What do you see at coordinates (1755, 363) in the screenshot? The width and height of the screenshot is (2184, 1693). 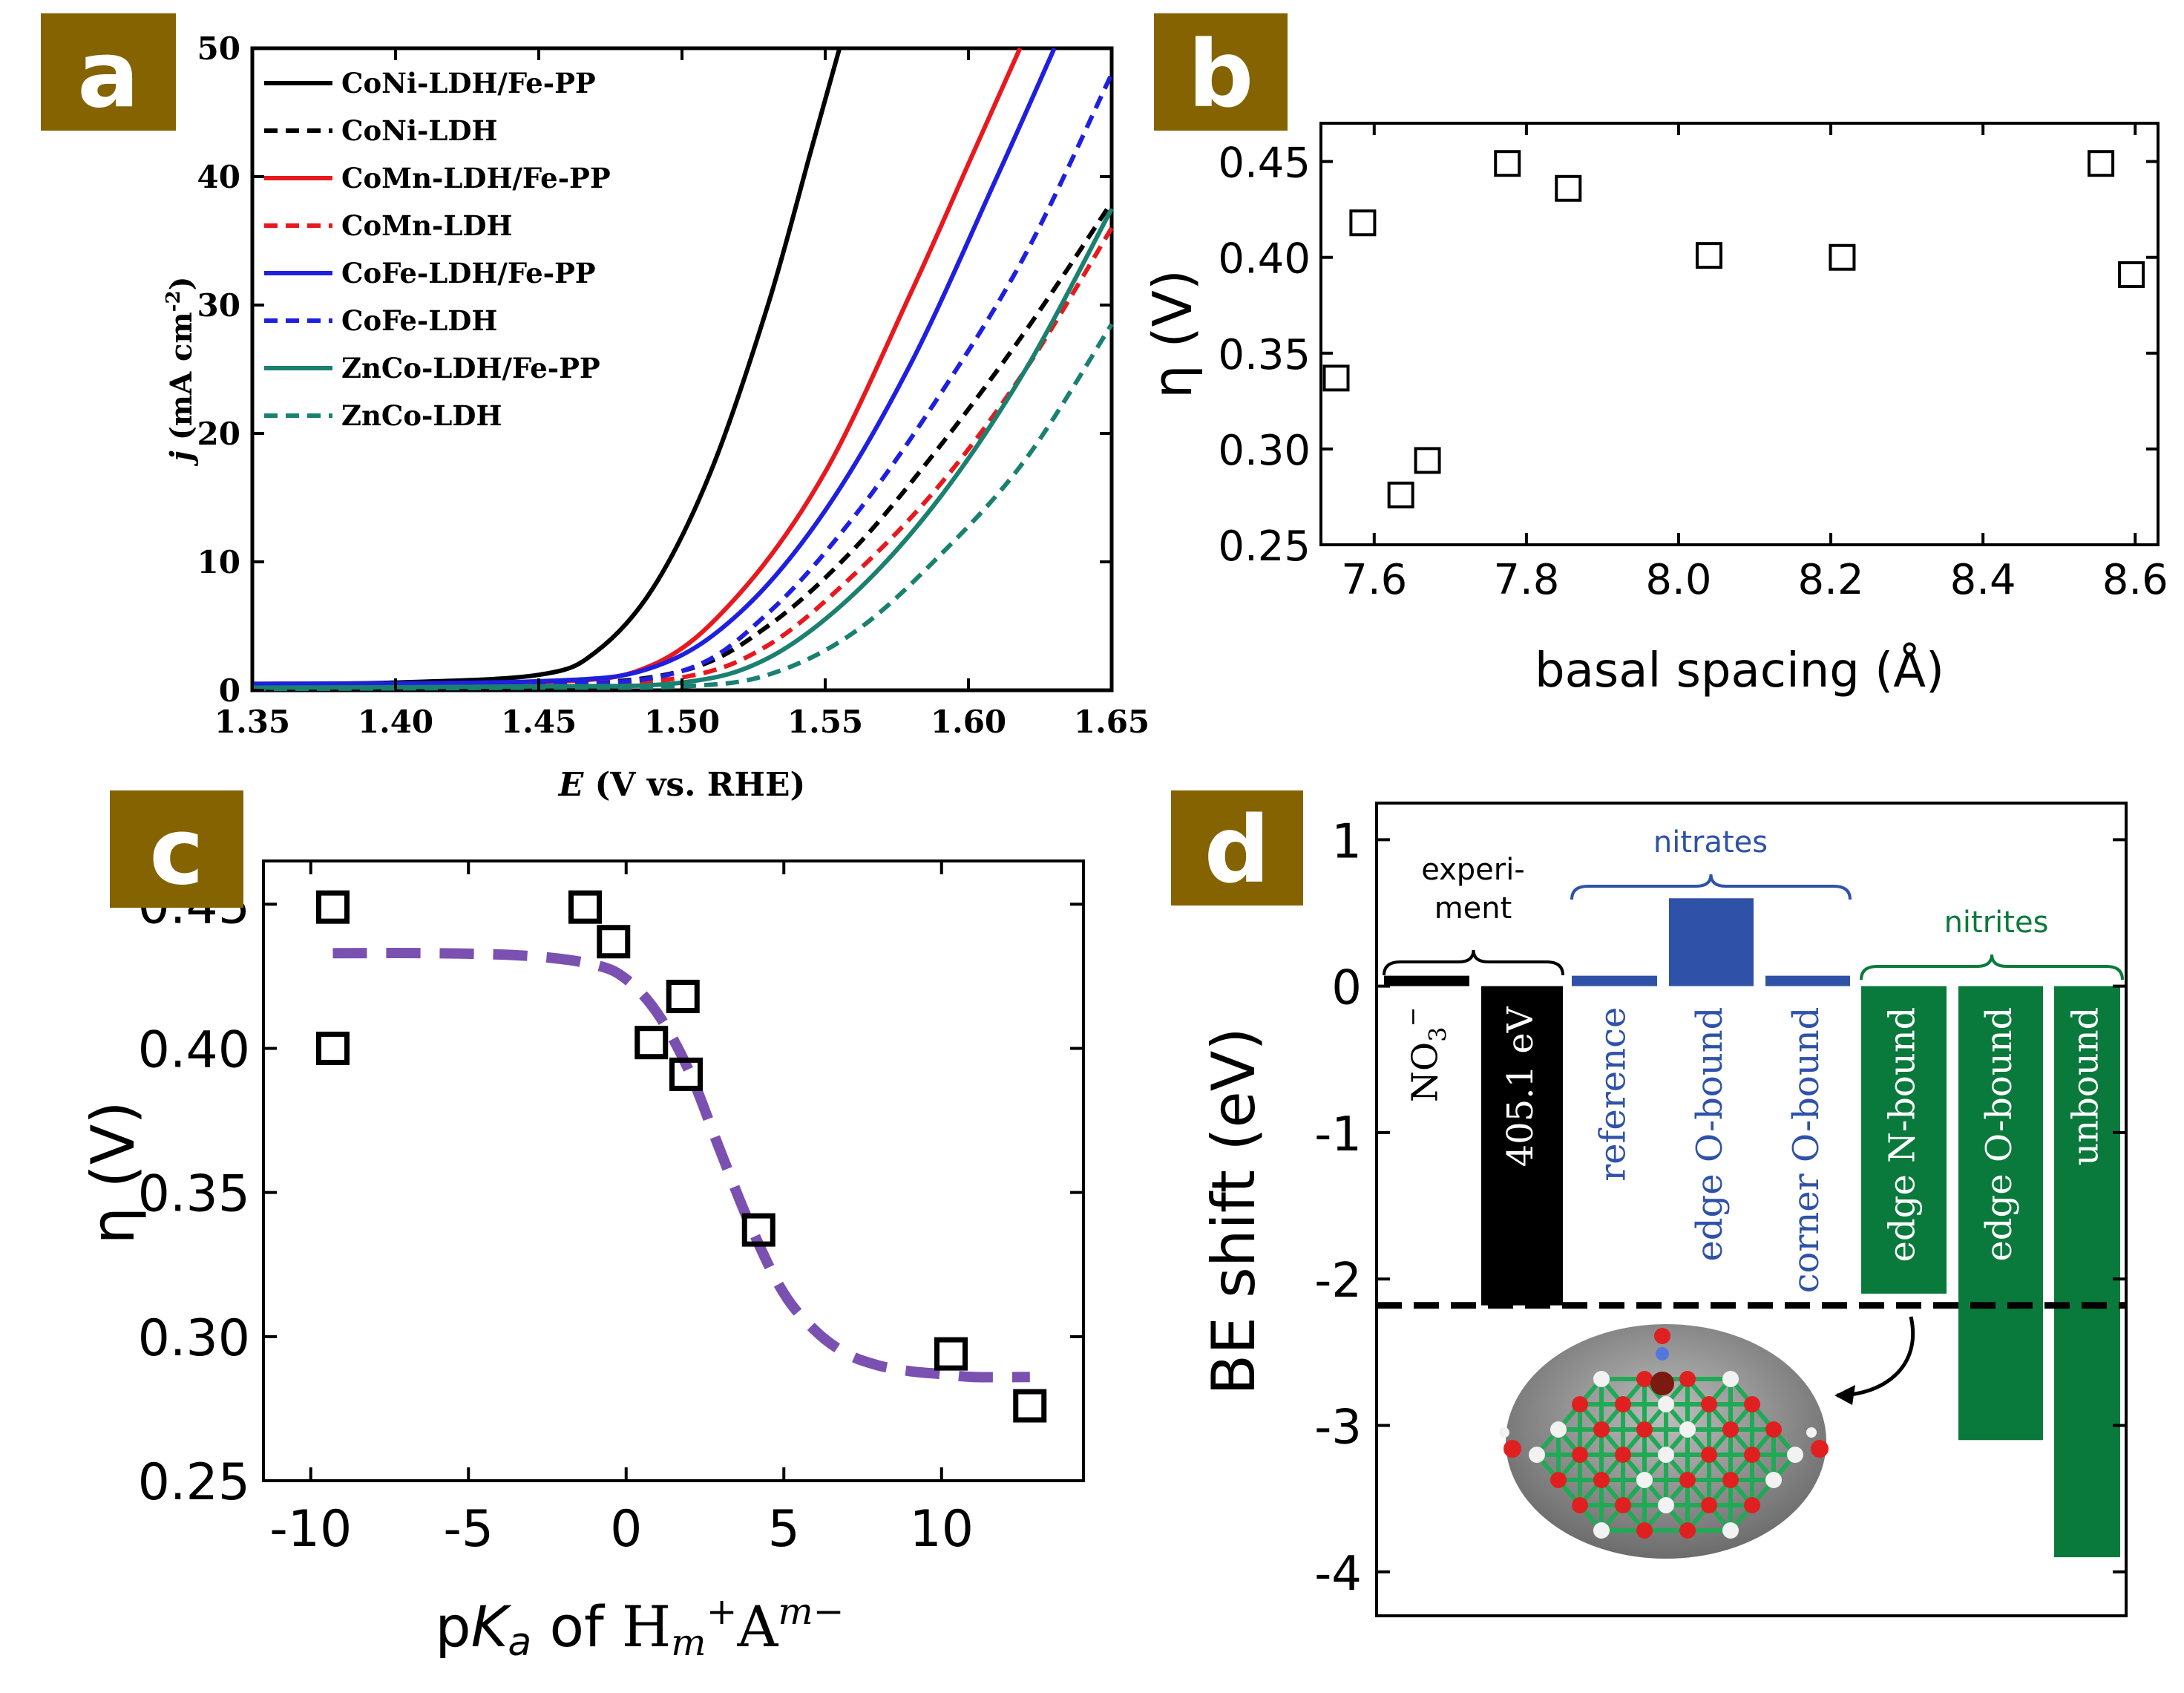 I see `panel-b-x-ticks: 7.6 7.8 8.0 8.2 8.4 8.6` at bounding box center [1755, 363].